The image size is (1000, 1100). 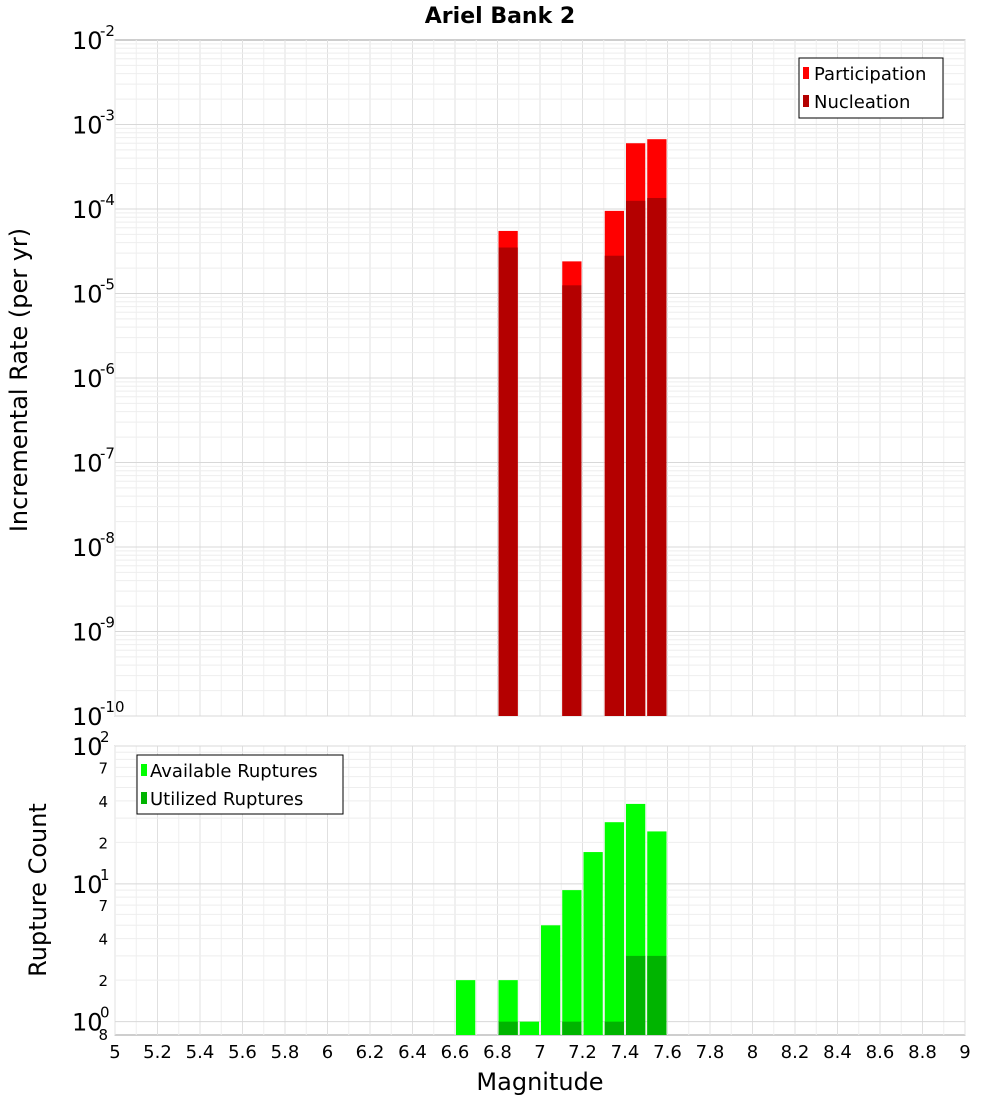 I want to click on legend-swatch-available, so click(x=144, y=770).